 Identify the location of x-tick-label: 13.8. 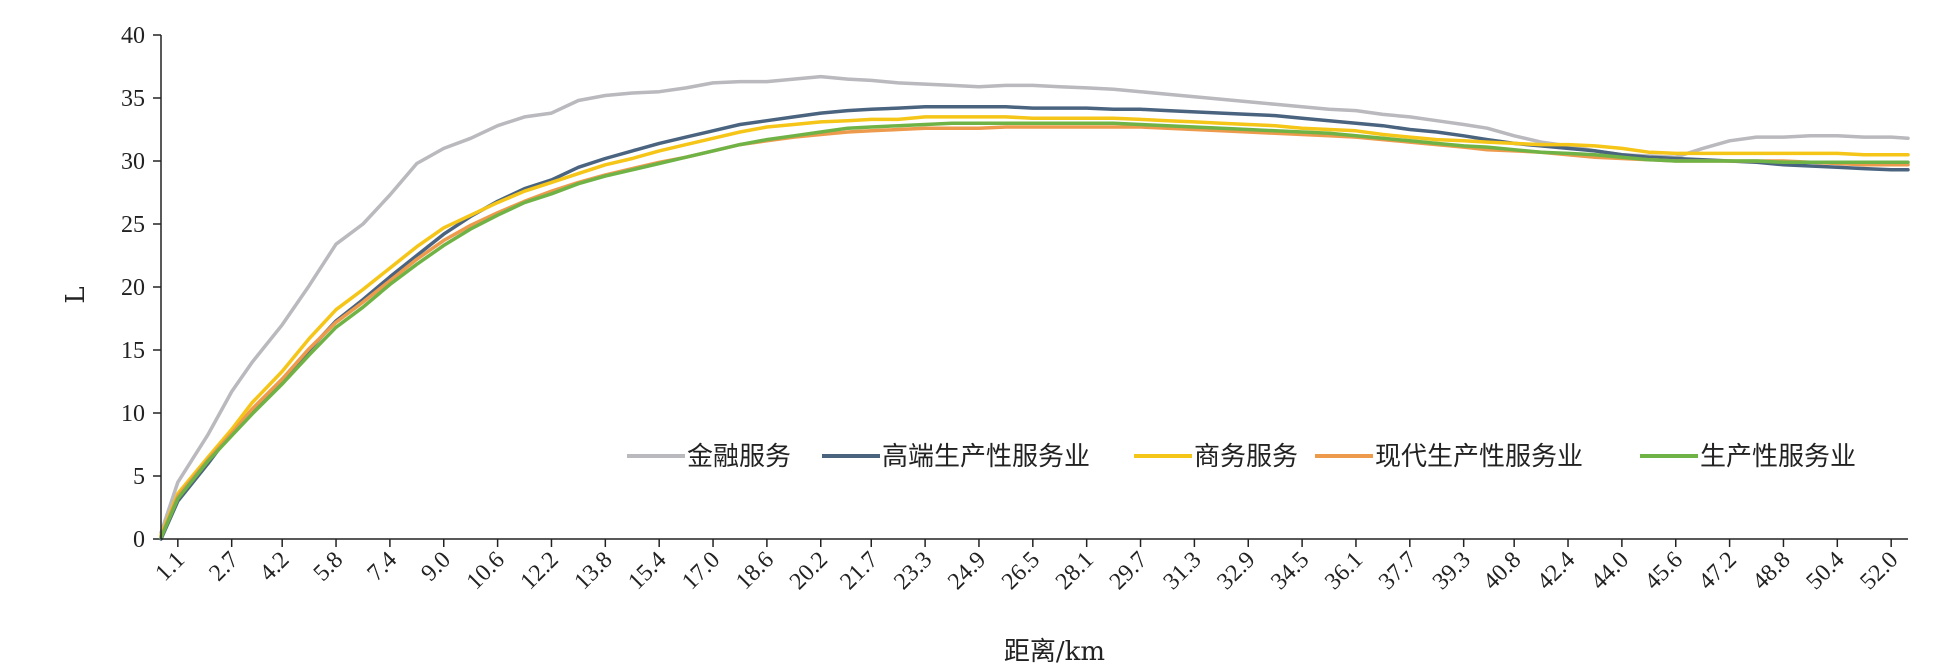
(593, 571).